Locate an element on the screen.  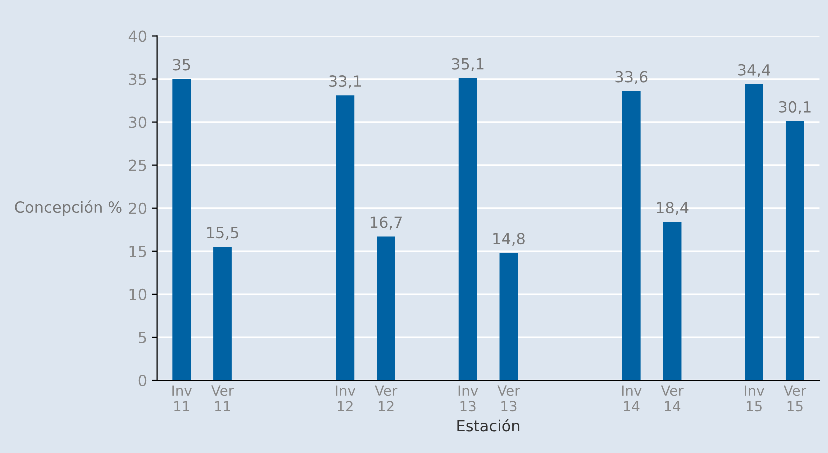
x-axis-title: Estación is located at coordinates (489, 425).